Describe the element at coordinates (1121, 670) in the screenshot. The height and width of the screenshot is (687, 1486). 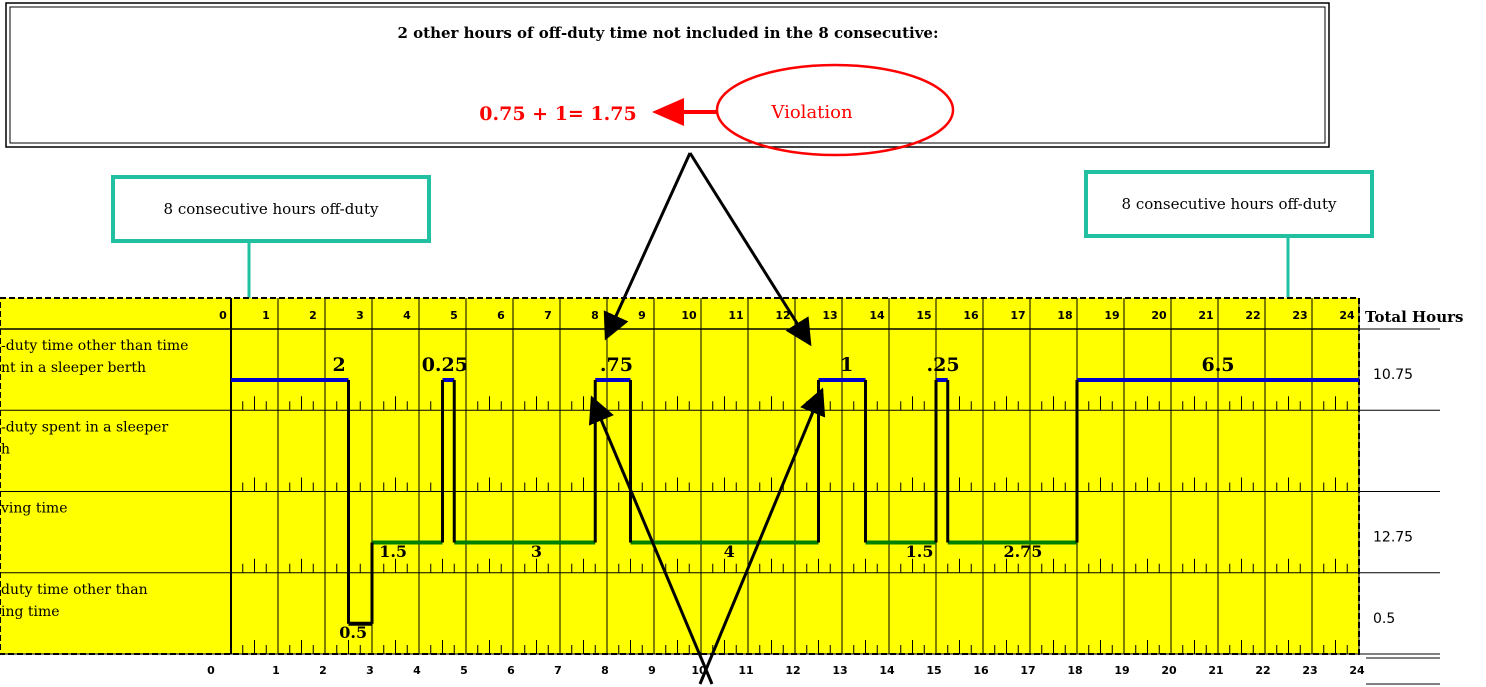
I see `hour-label-bottom: 19` at that location.